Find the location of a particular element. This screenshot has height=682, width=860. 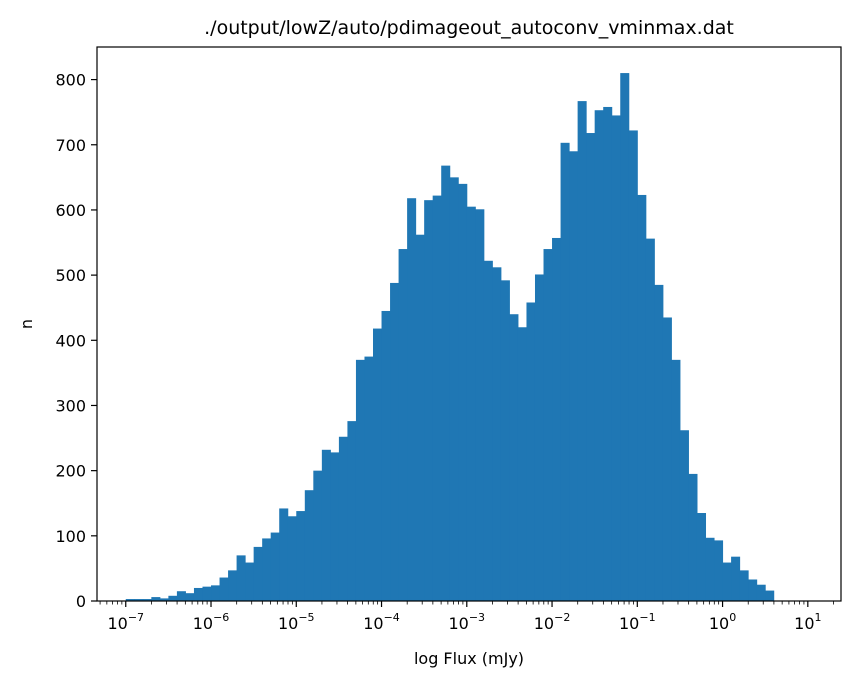

x-tick-label: 10⁻¹ is located at coordinates (637, 622).